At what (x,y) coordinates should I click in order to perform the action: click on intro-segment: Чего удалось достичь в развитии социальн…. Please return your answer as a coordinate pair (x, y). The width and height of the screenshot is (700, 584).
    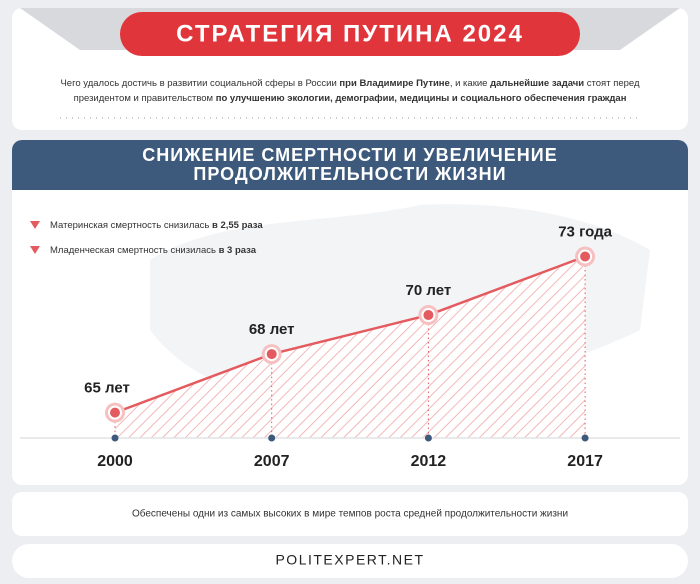
    Looking at the image, I should click on (199, 83).